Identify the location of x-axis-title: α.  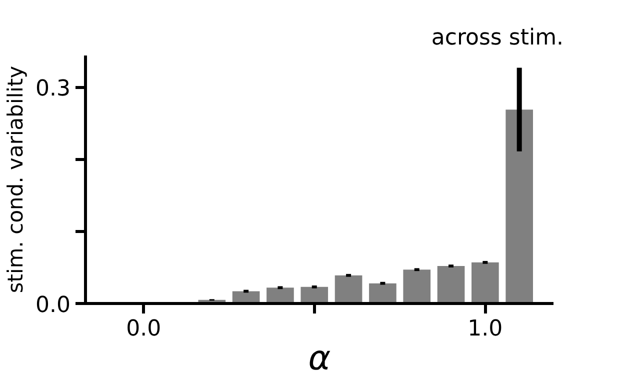
(319, 358).